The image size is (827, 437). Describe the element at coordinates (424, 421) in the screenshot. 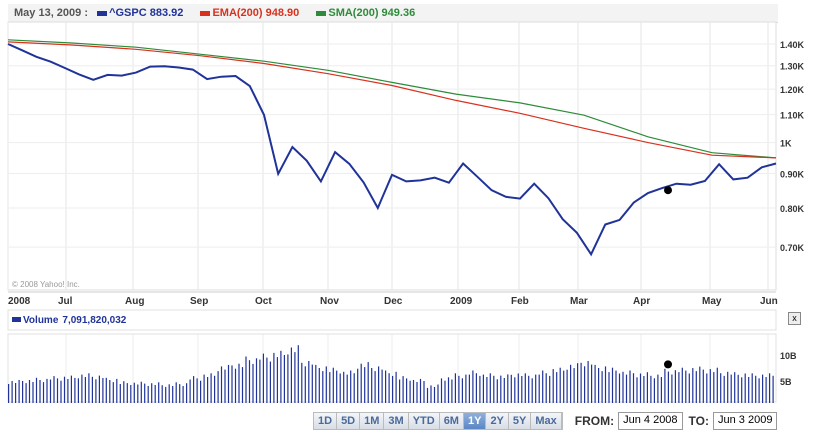

I see `range-button-ytd: YTD` at that location.